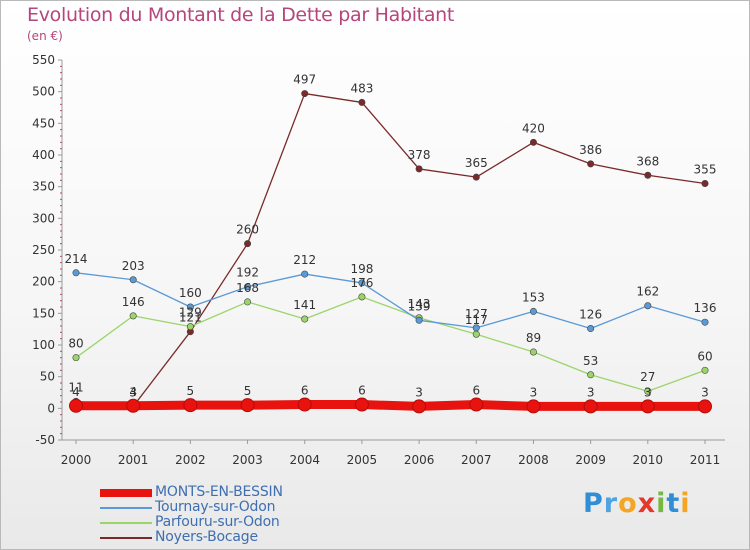 This screenshot has height=550, width=750. I want to click on data-label: 192, so click(247, 273).